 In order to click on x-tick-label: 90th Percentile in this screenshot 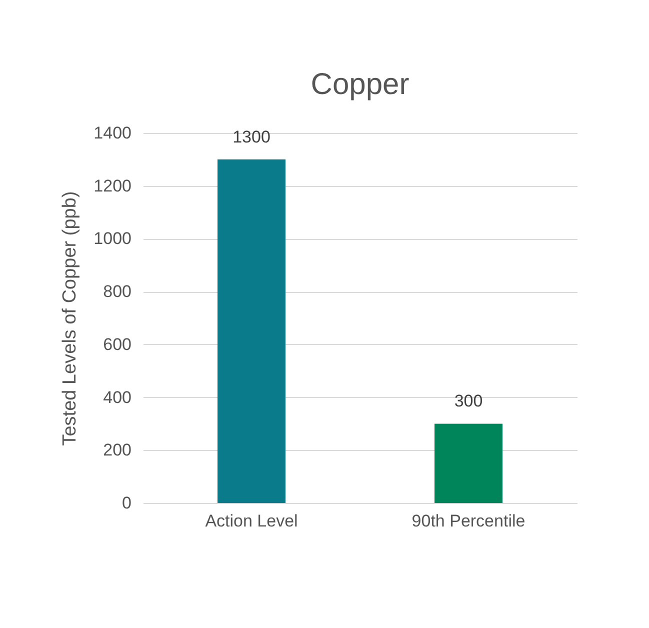, I will do `click(469, 521)`.